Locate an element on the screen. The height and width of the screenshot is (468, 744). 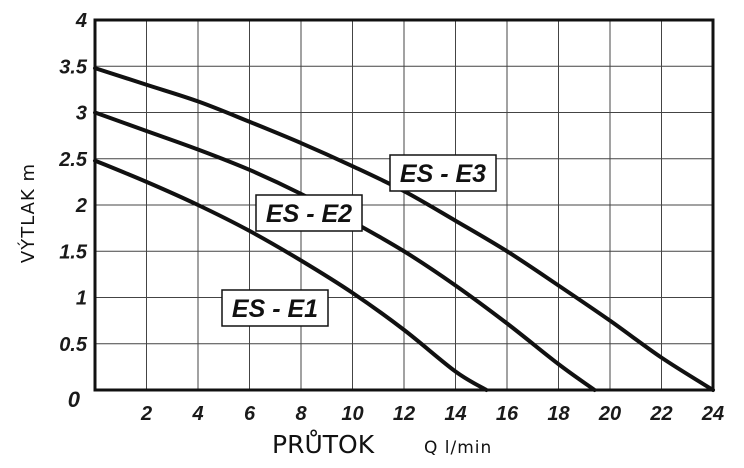
x-axis-label: PRŮTOK is located at coordinates (323, 444).